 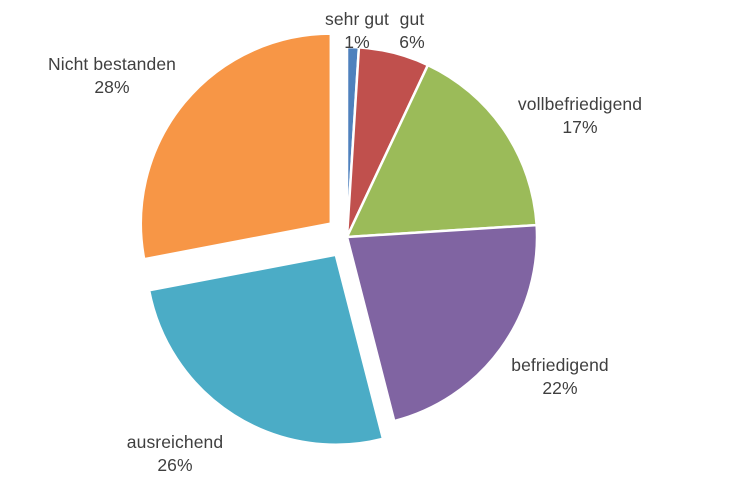 I want to click on pie-label-category: ausreichend, so click(x=175, y=442).